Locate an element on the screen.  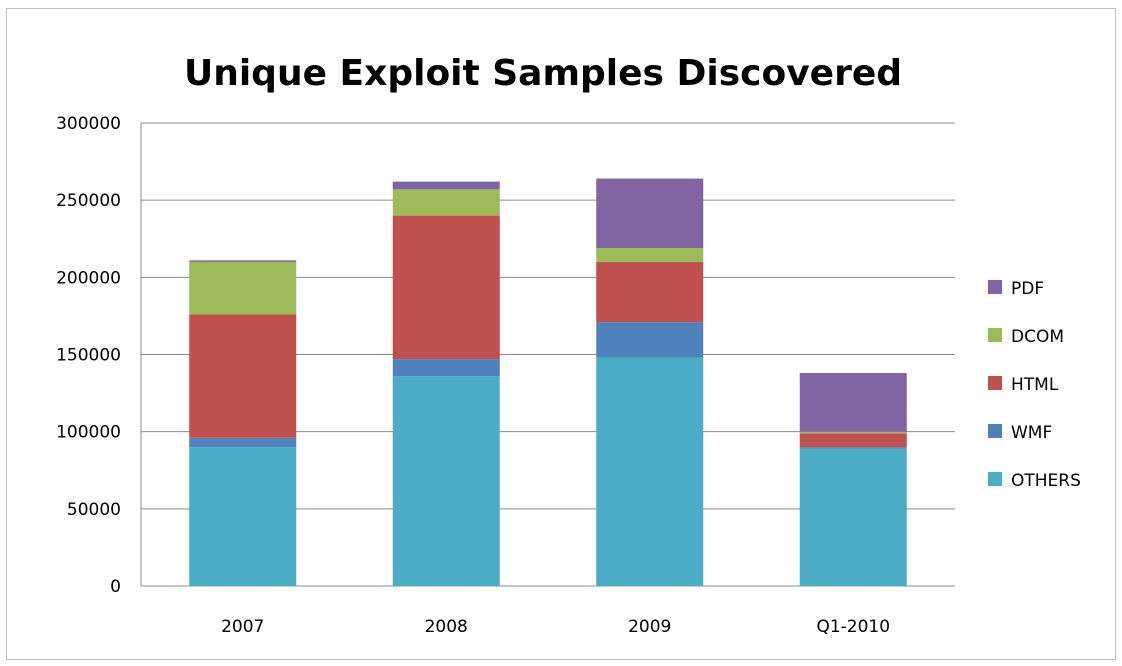
x-tick-label: Q1-2010 is located at coordinates (853, 627).